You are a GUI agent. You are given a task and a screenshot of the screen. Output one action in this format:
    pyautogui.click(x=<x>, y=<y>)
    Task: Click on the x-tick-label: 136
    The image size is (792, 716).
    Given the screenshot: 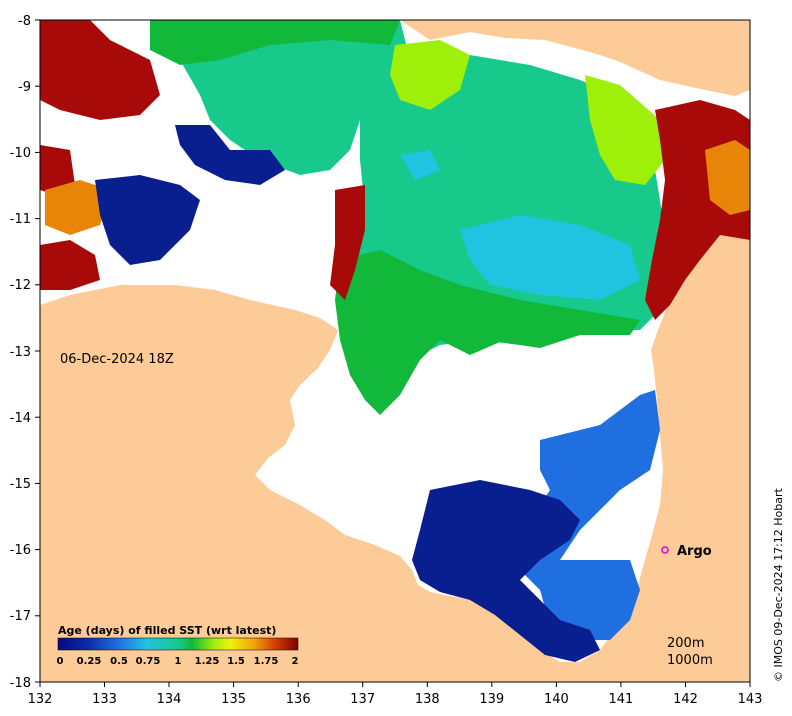 What is the action you would take?
    pyautogui.click(x=298, y=699)
    